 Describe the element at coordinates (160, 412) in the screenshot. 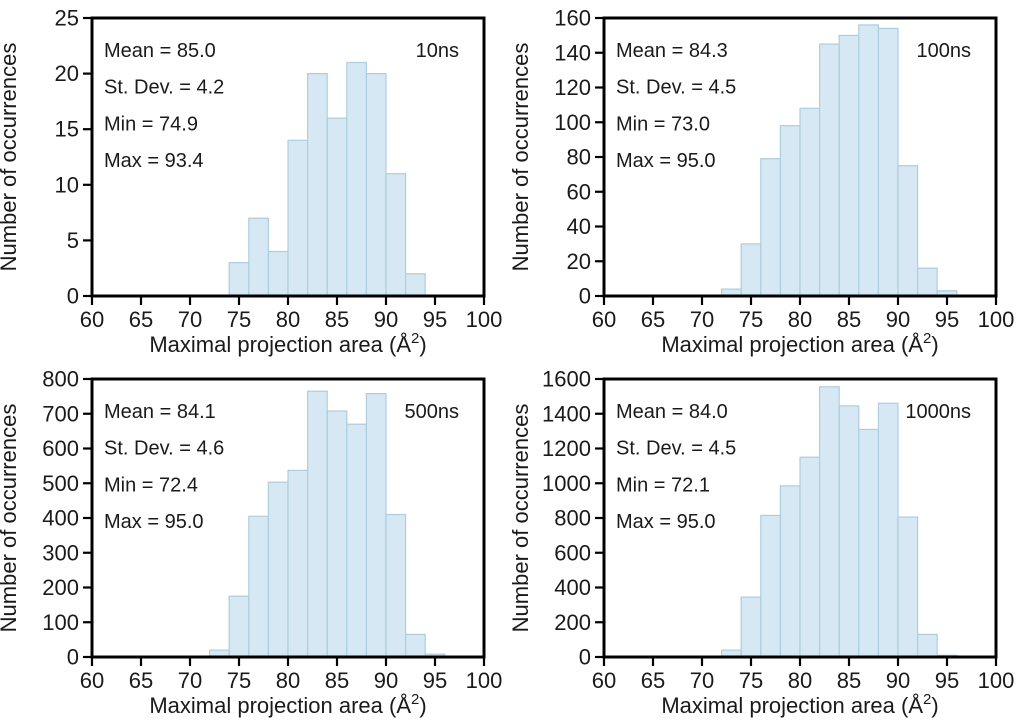

I see `stats-line: Mean = 84.1` at that location.